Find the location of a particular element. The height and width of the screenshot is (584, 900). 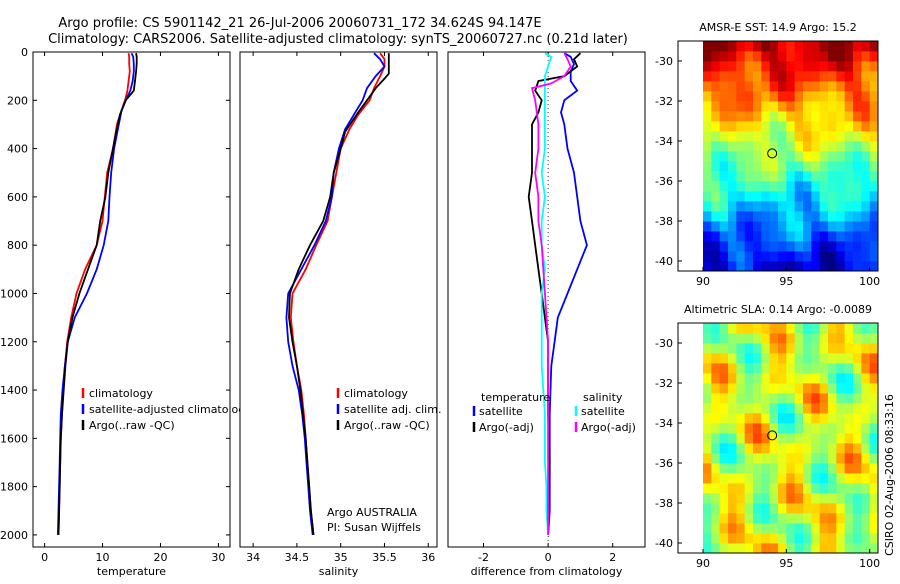

x-axis-label: temperature is located at coordinates (131, 571).